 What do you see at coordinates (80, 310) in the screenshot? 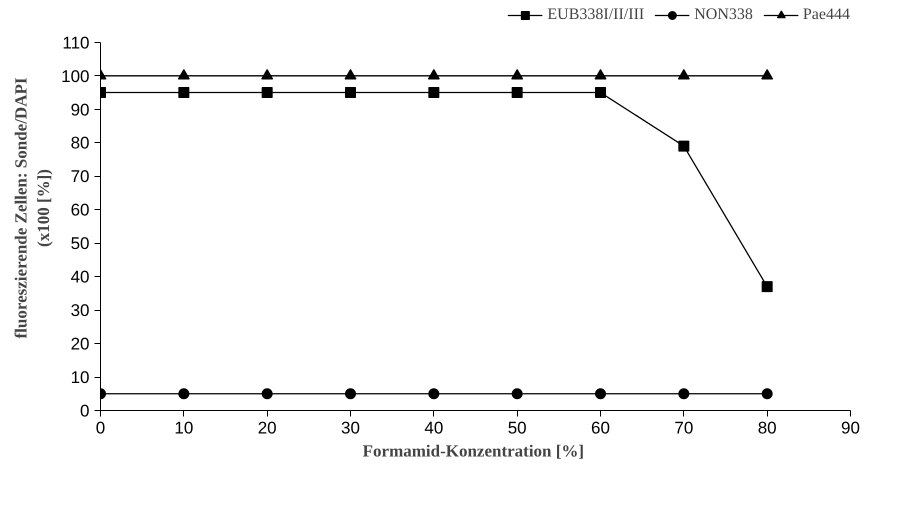
I see `y-tick-label: 30` at bounding box center [80, 310].